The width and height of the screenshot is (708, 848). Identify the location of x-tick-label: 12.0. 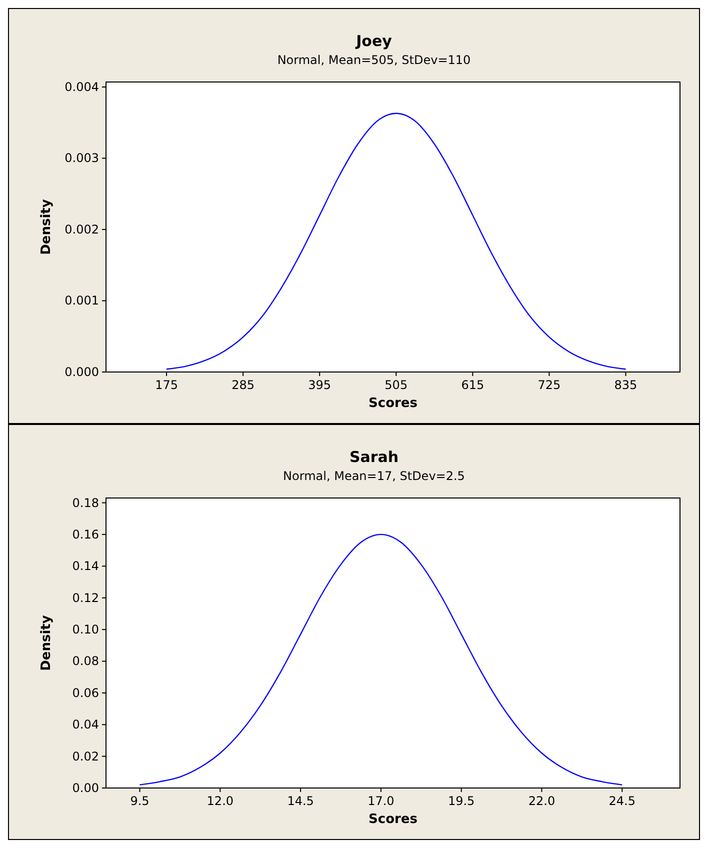
(220, 801).